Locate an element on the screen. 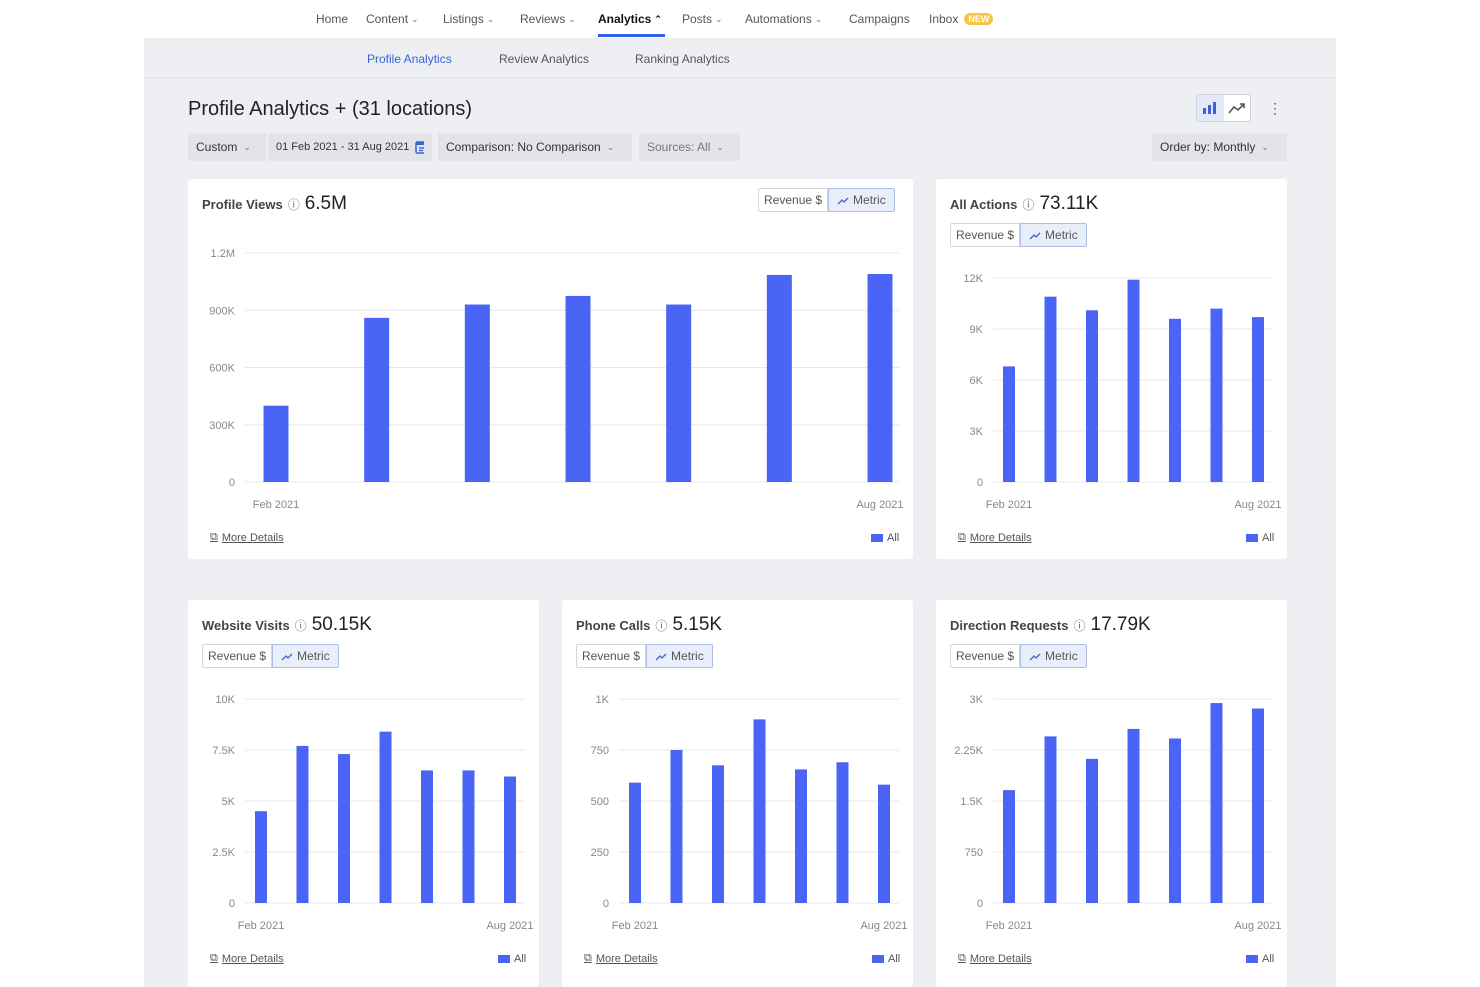  nav-listings: Listings ⌄ is located at coordinates (468, 19).